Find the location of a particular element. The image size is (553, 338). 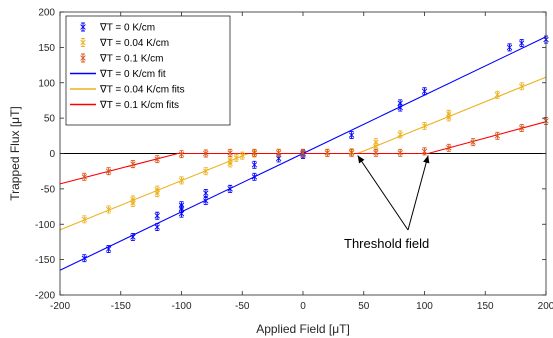

x-tick-label: 0 is located at coordinates (303, 306).